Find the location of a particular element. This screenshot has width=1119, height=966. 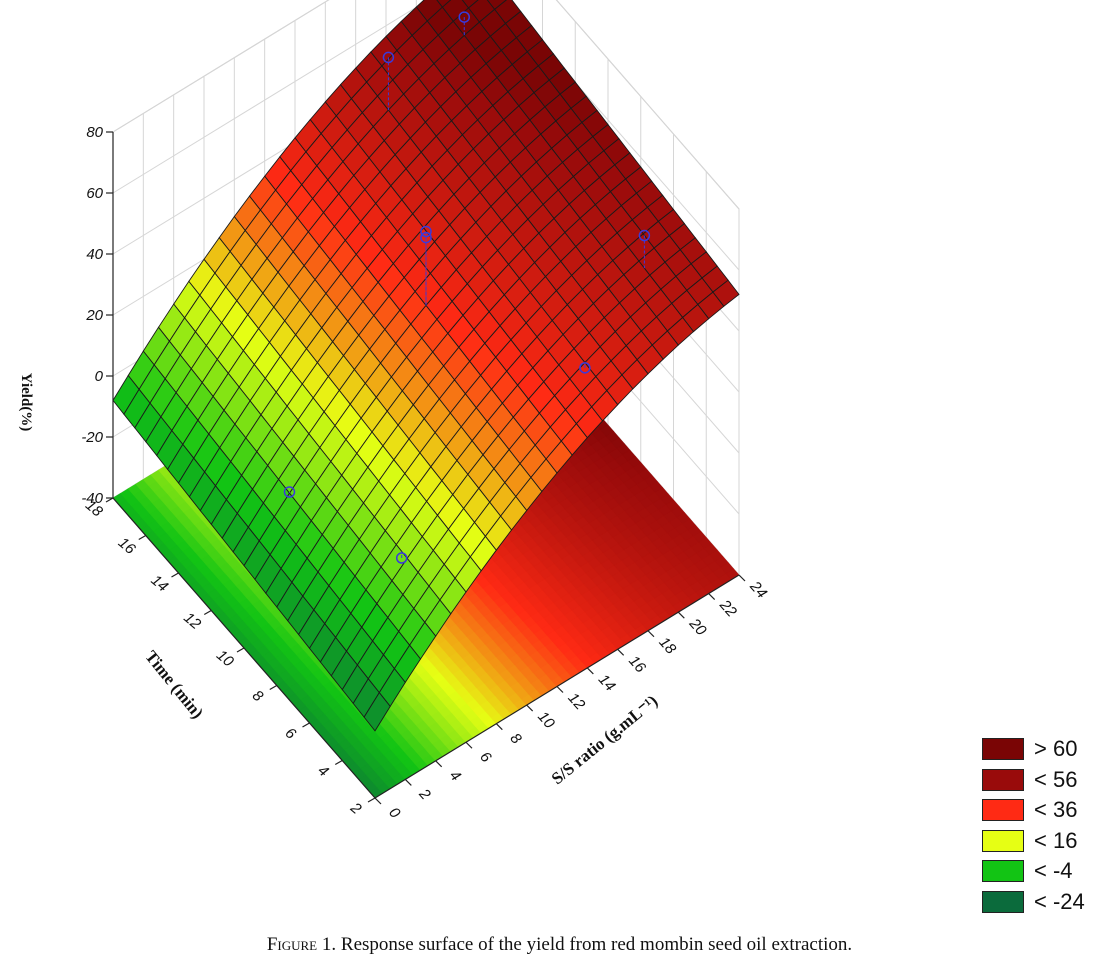

y-tick-label: 4 is located at coordinates (322, 771).